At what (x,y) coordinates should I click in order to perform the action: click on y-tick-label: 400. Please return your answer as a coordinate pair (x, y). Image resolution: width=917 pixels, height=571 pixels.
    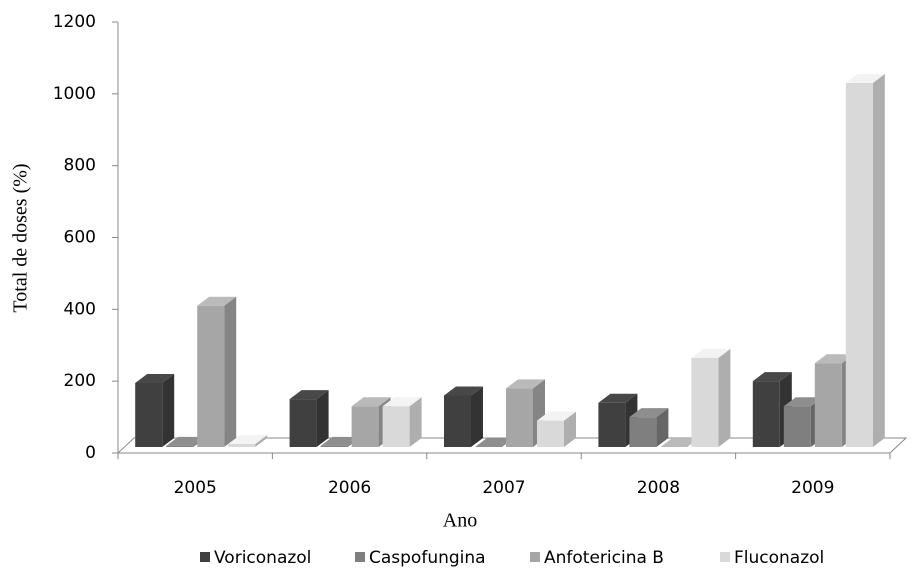
    Looking at the image, I should click on (80, 309).